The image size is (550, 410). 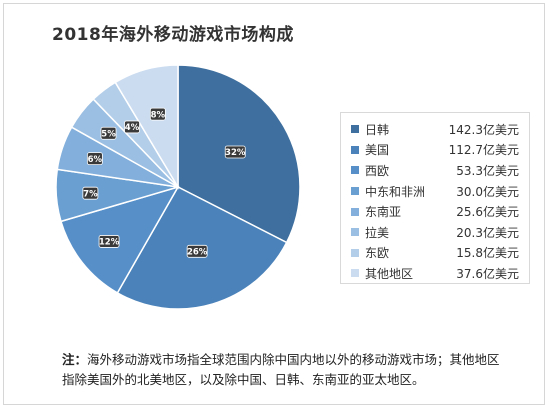 What do you see at coordinates (377, 170) in the screenshot?
I see `legend-label: 西欧` at bounding box center [377, 170].